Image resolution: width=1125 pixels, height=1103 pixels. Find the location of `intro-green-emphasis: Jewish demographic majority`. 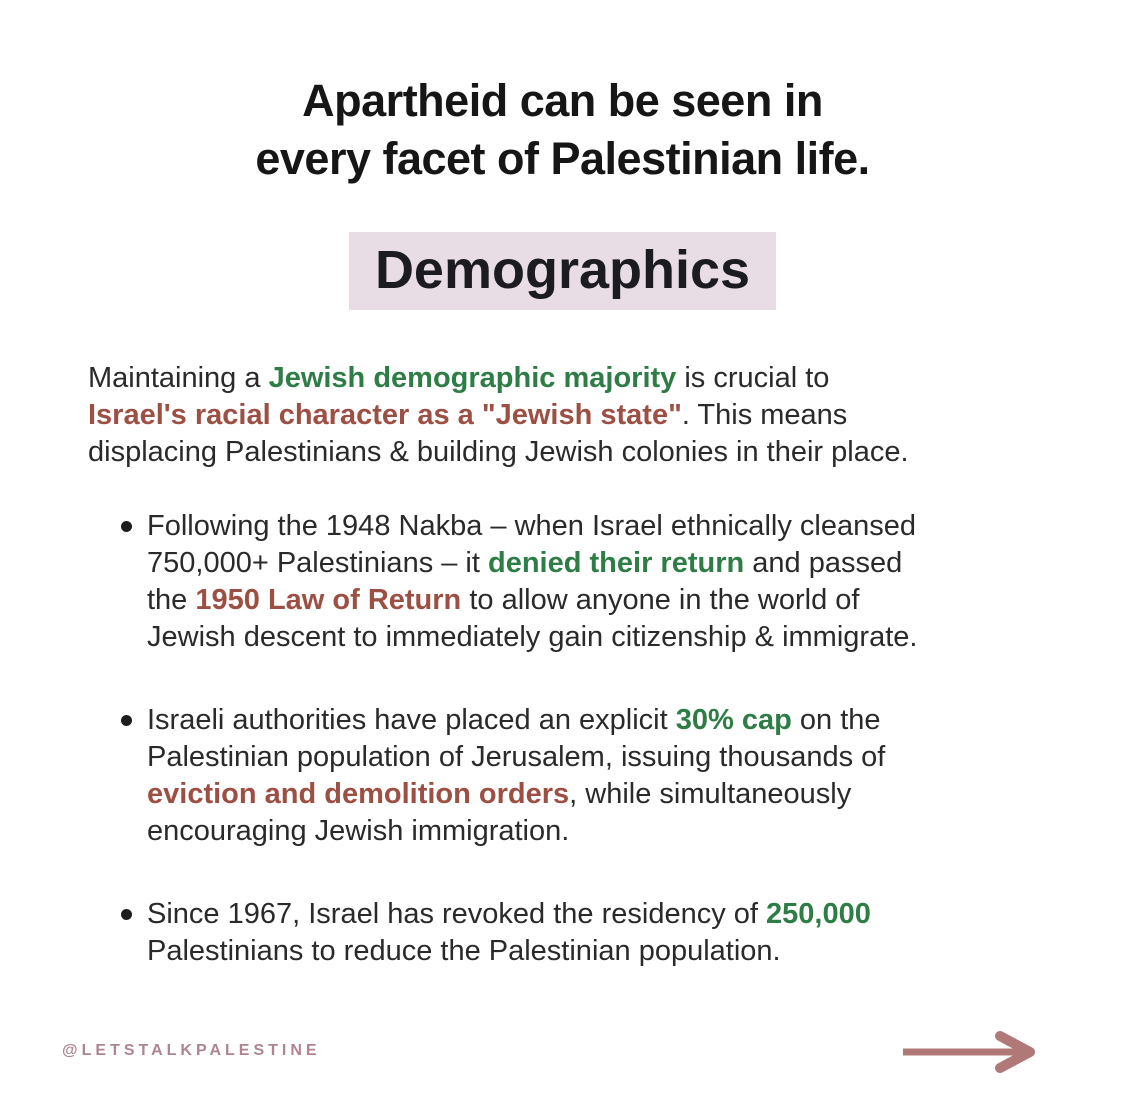

intro-green-emphasis: Jewish demographic majority is located at coordinates (472, 378).